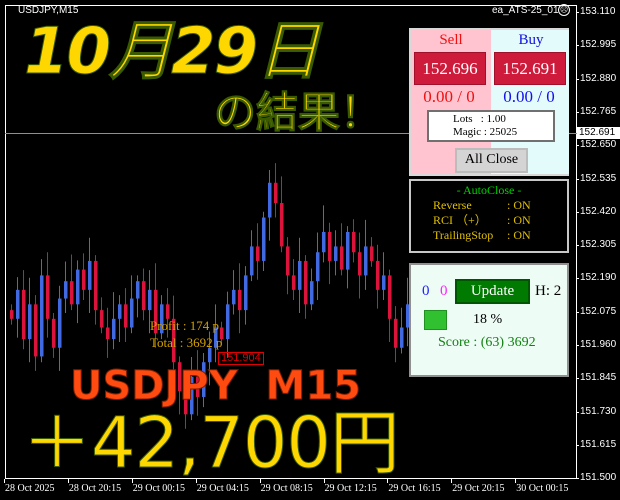  Describe the element at coordinates (598, 378) in the screenshot. I see `price-tick: 151.845` at that location.